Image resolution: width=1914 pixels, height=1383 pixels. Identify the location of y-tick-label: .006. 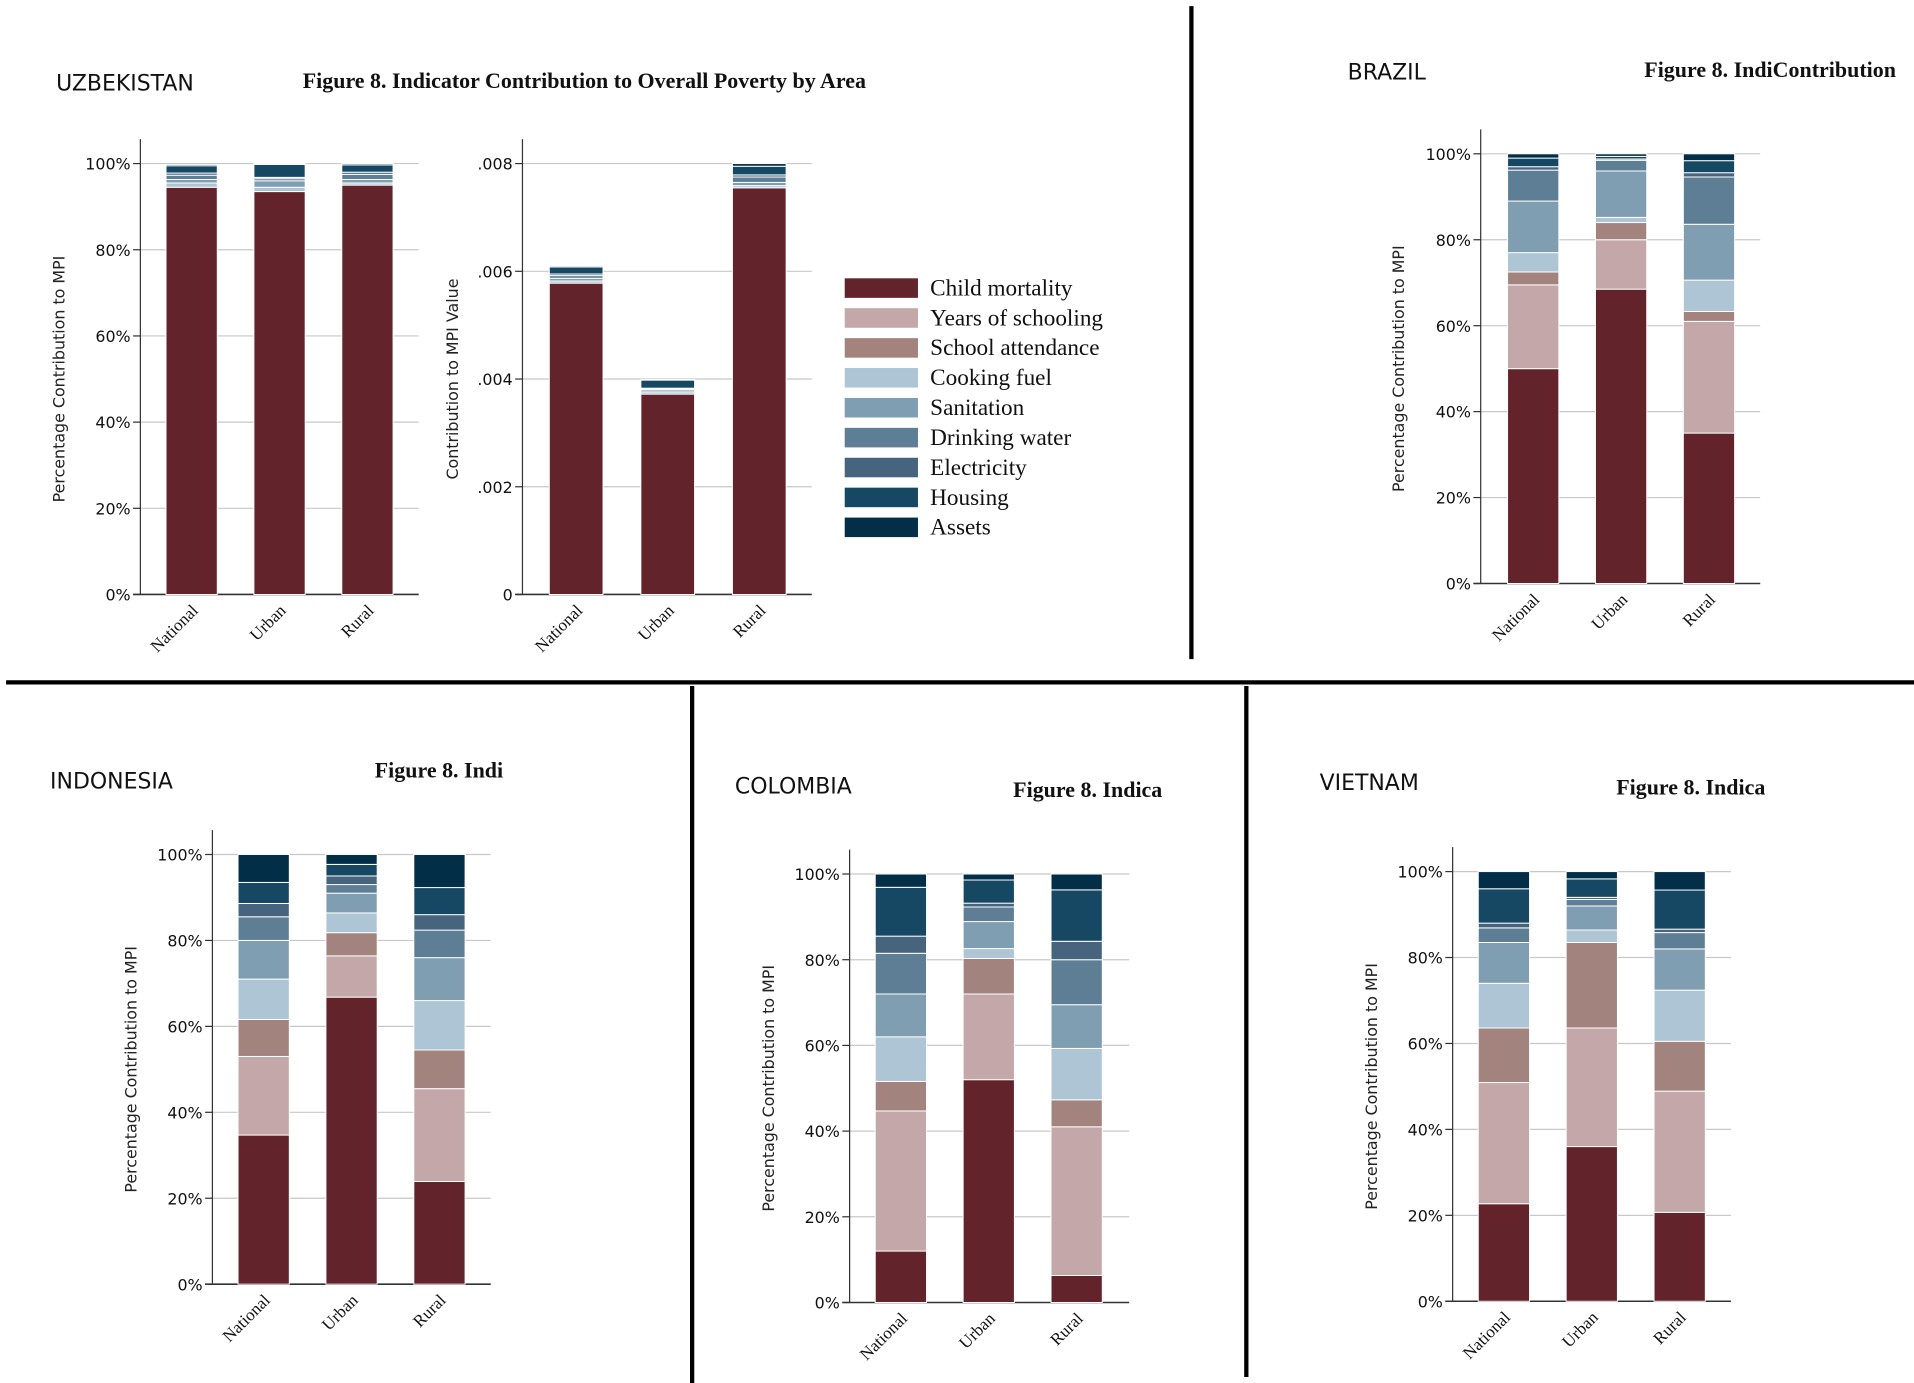
(494, 271).